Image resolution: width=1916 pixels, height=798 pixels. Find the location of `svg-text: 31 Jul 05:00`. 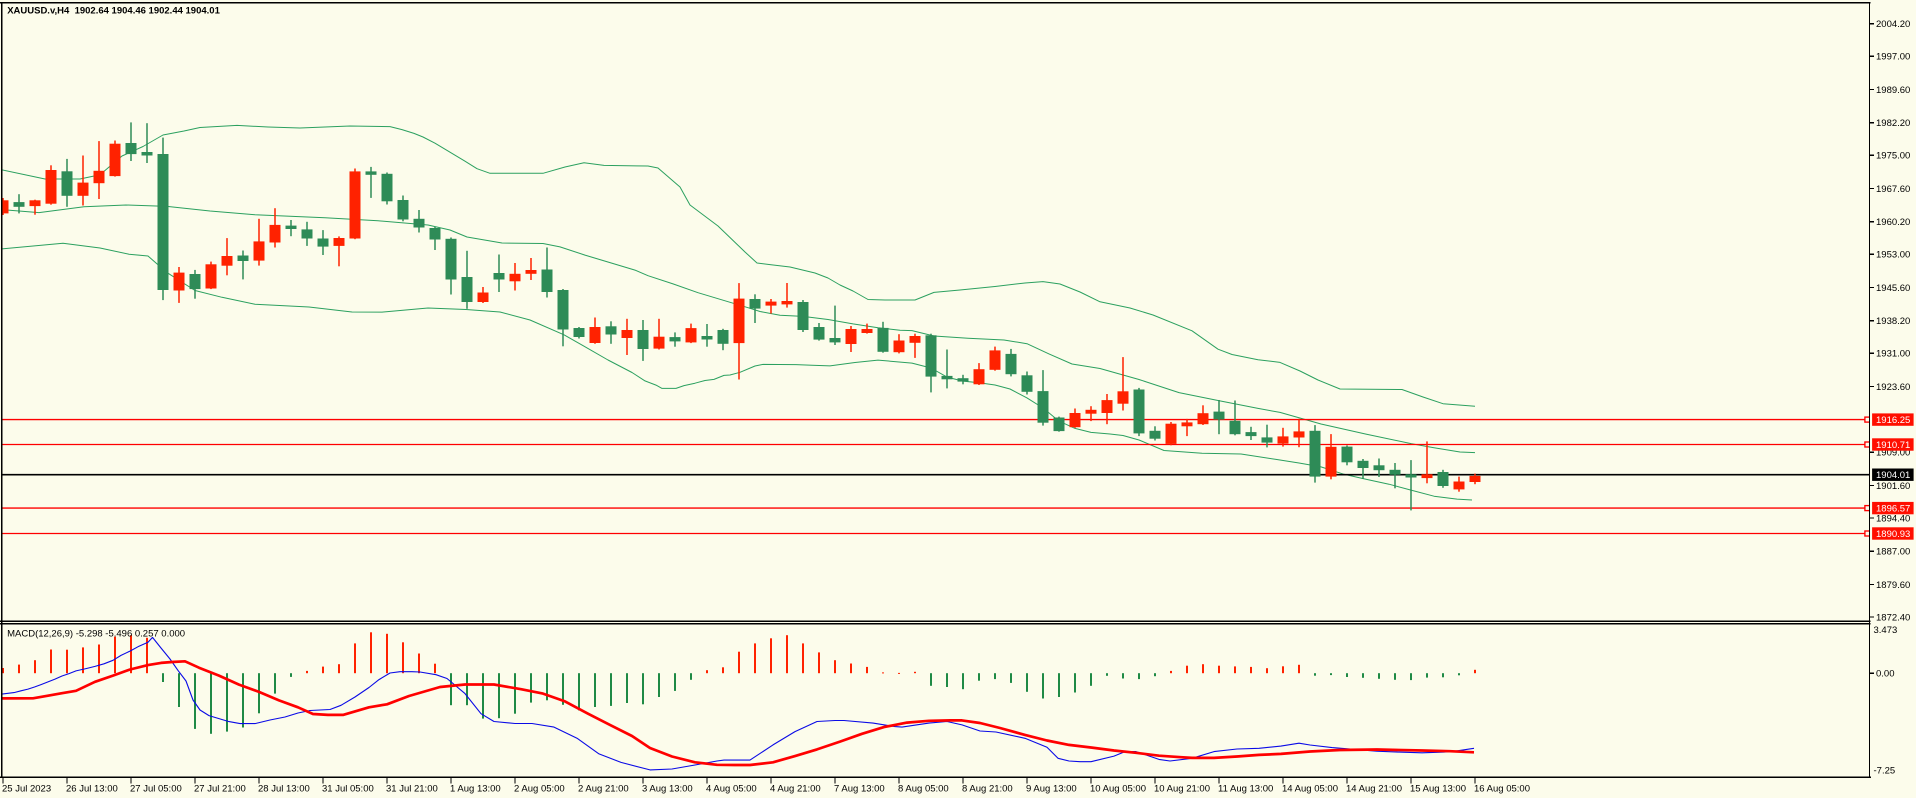

svg-text: 31 Jul 05:00 is located at coordinates (348, 789).